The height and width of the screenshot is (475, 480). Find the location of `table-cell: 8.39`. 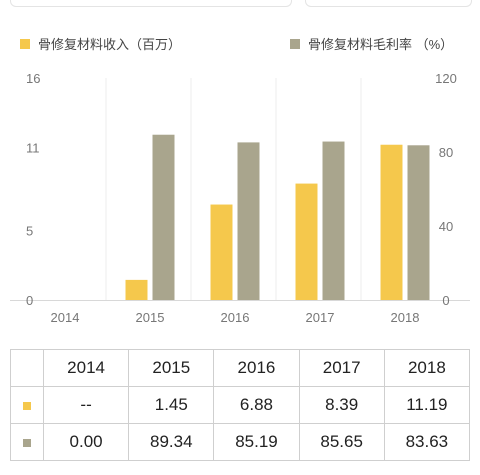

table-cell: 8.39 is located at coordinates (341, 405).